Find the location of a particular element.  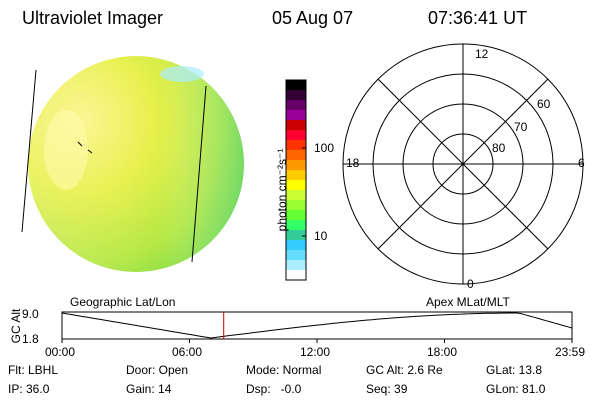

status-mode: Mode: Normal is located at coordinates (284, 370).